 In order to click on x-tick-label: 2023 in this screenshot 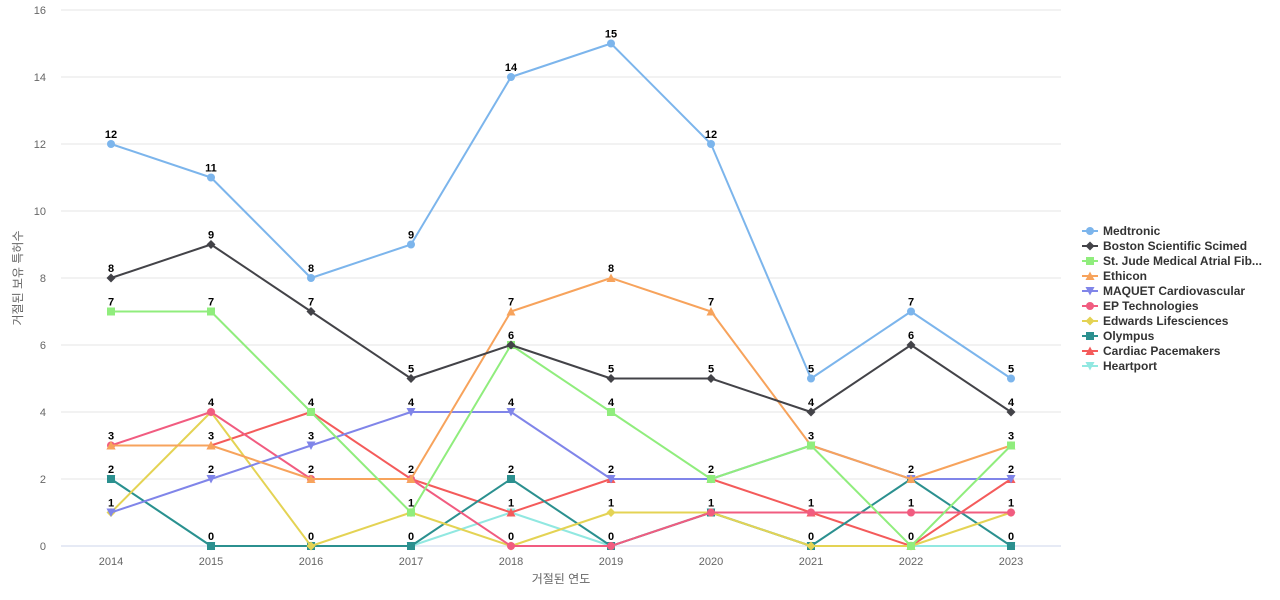, I will do `click(1011, 562)`.